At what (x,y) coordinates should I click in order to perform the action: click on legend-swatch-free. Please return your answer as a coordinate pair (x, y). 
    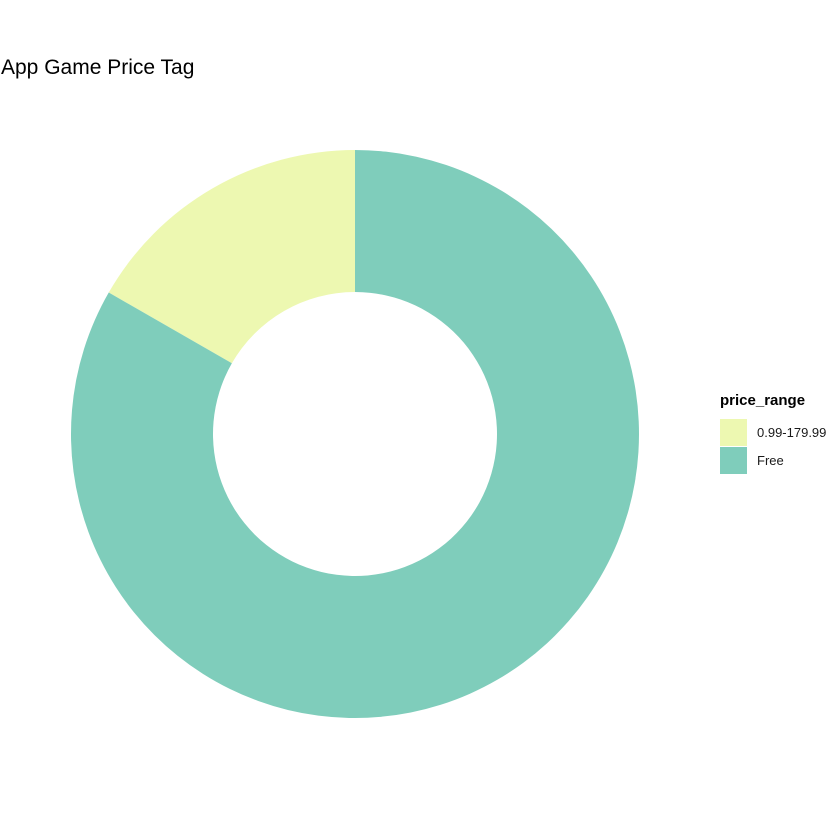
    Looking at the image, I should click on (733, 460).